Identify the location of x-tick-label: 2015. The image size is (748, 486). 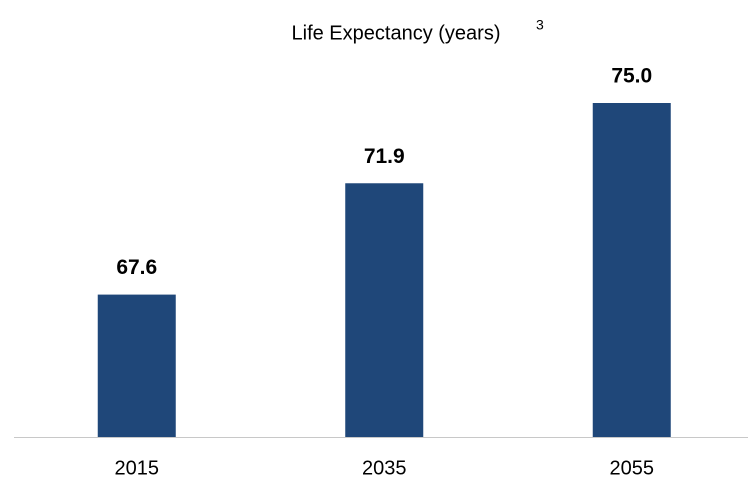
(137, 468).